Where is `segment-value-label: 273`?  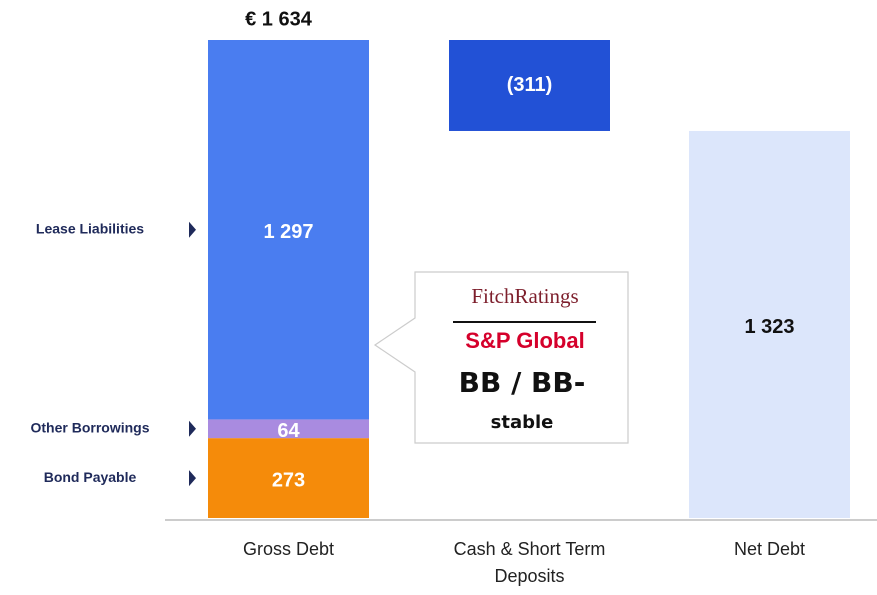
segment-value-label: 273 is located at coordinates (288, 480).